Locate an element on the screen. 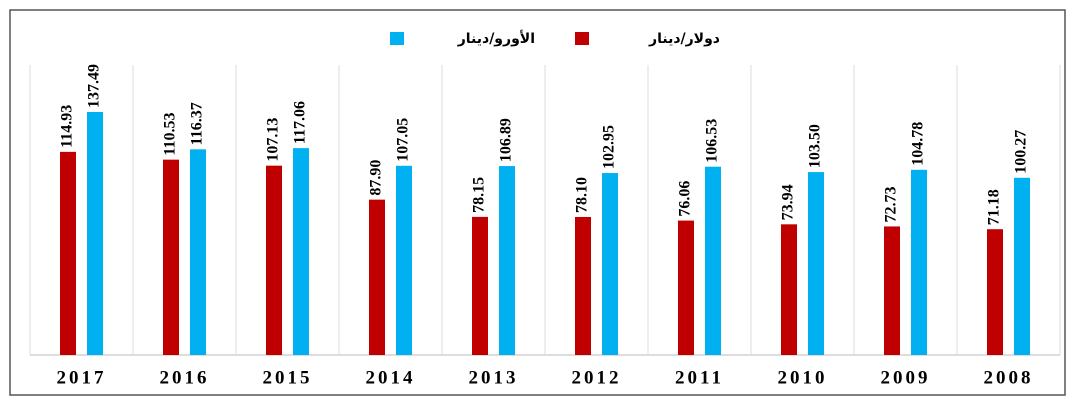 This screenshot has width=1077, height=403. value-label: 106.53 is located at coordinates (712, 141).